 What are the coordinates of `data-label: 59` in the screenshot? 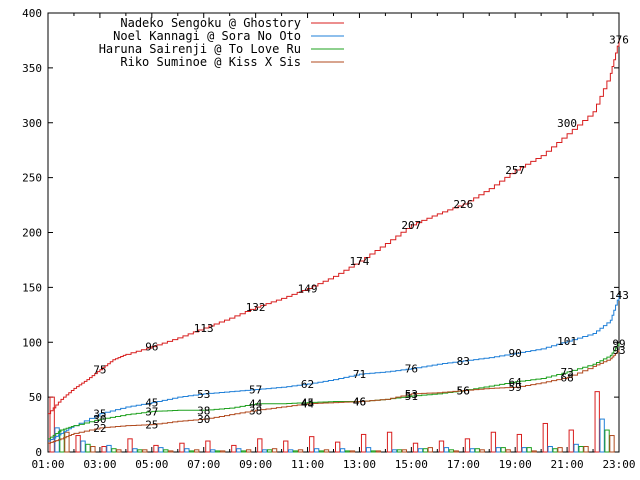 It's located at (515, 387).